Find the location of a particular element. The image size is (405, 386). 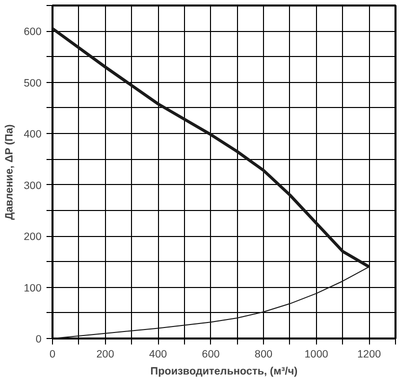

y-tick-label: 300 is located at coordinates (33, 186).